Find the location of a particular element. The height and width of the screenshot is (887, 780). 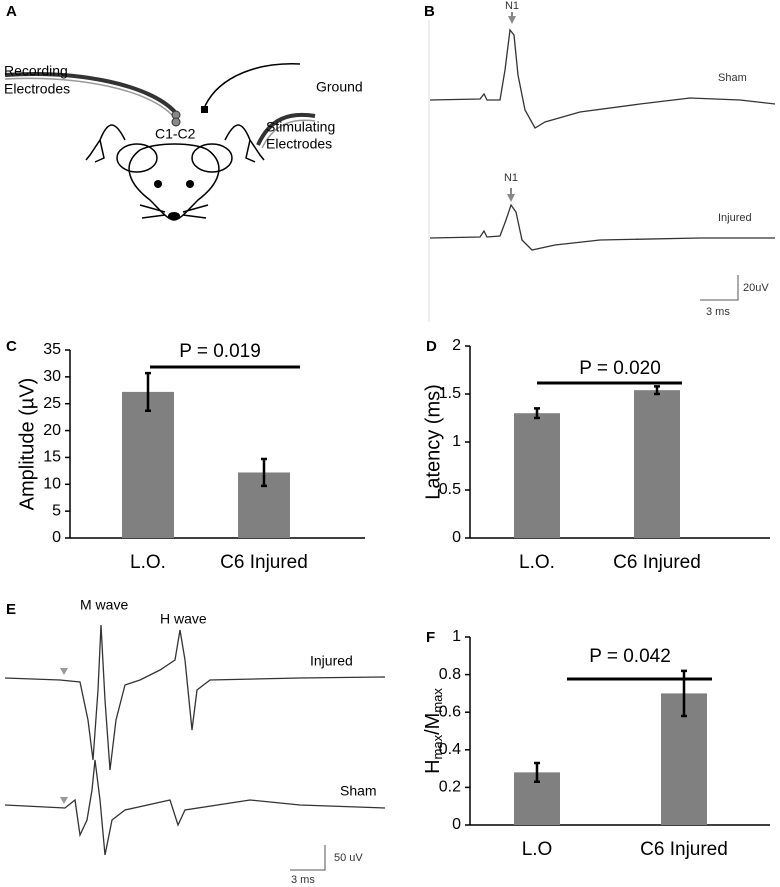

panel-label: F is located at coordinates (430, 637).